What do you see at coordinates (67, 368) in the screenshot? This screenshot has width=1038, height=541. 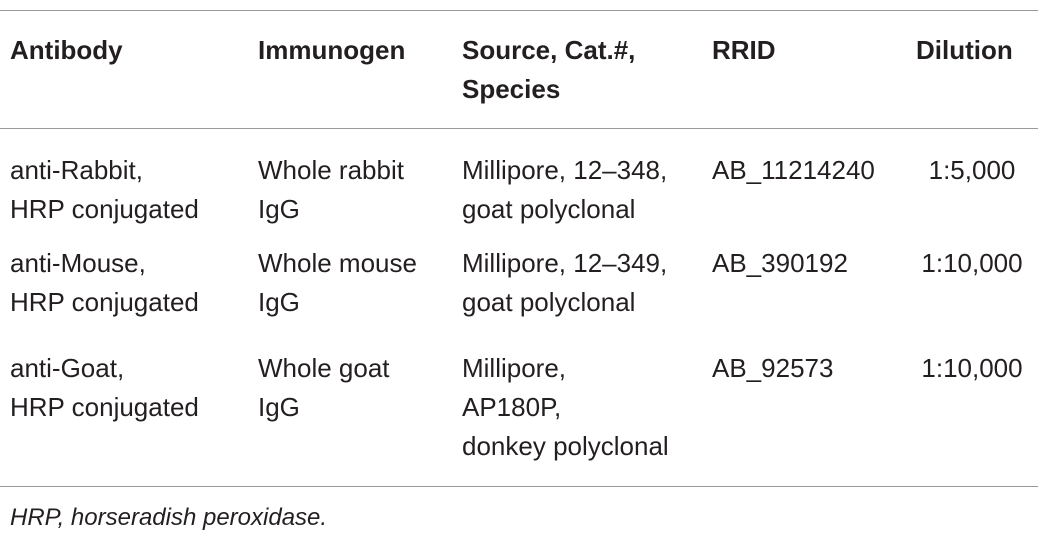 I see `table-cell: anti-Goat,` at bounding box center [67, 368].